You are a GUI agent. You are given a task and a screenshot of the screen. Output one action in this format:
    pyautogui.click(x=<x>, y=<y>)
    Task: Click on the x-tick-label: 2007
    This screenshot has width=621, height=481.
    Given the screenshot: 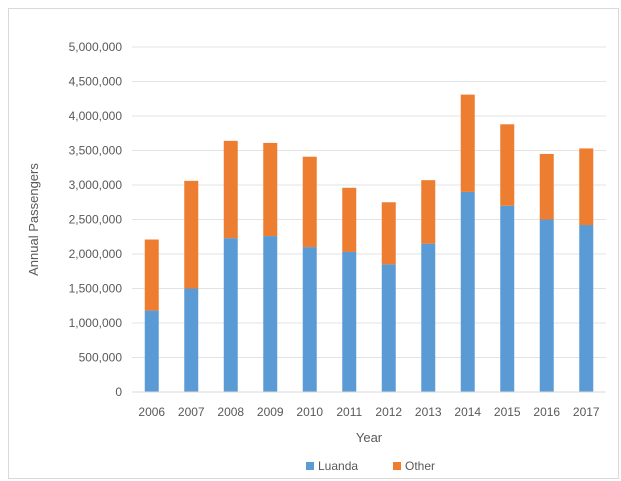 What is the action you would take?
    pyautogui.click(x=191, y=412)
    